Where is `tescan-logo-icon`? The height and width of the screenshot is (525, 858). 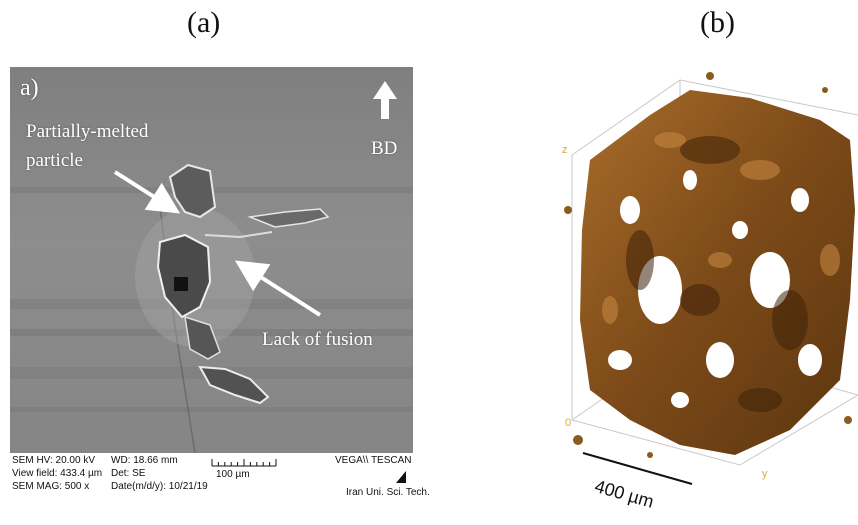
tescan-logo-icon is located at coordinates (401, 477).